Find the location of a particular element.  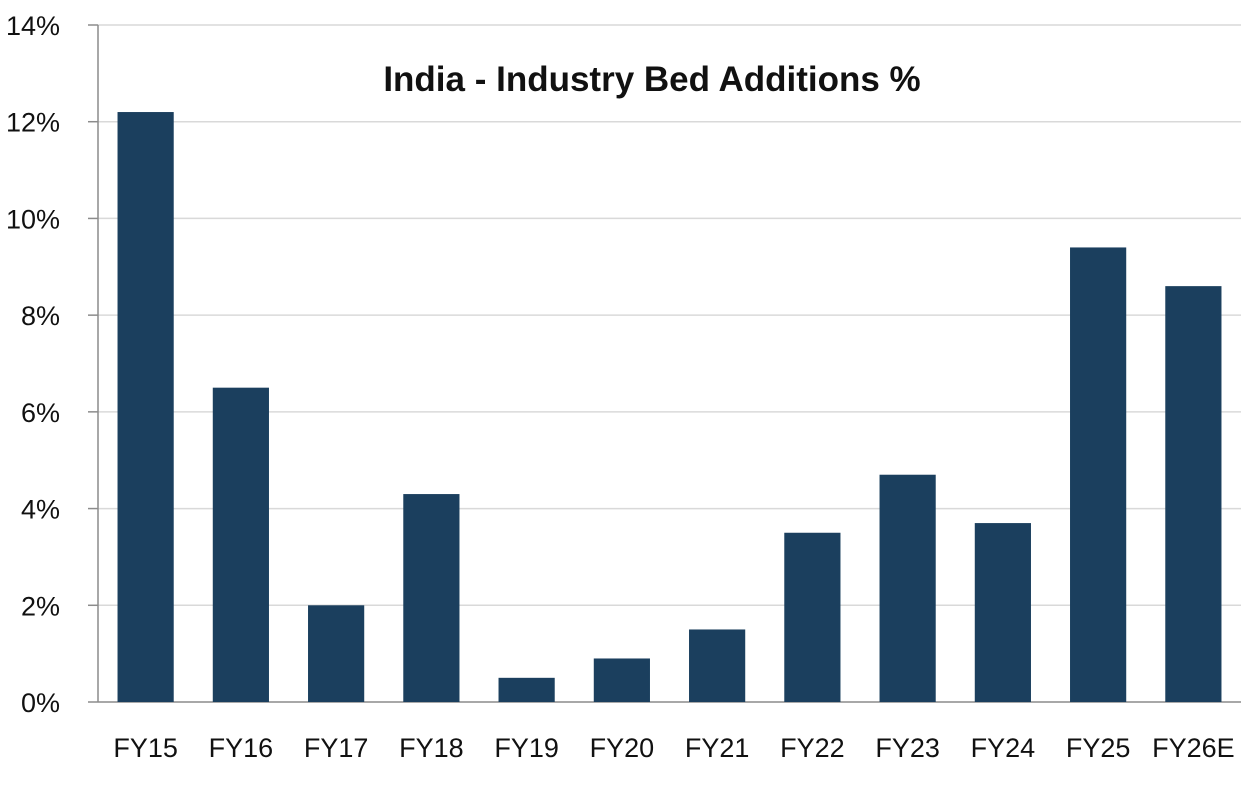

bar-fy24 is located at coordinates (1002, 612).